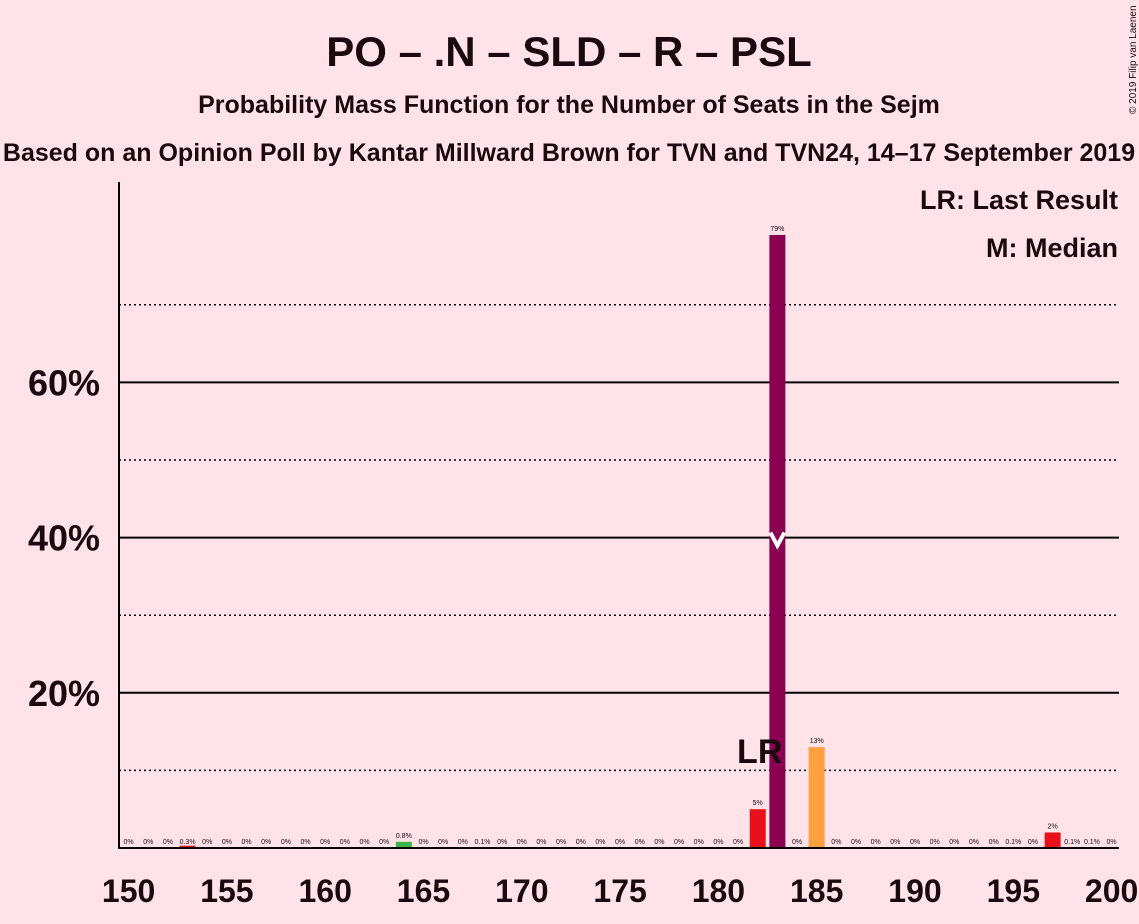 Image resolution: width=1139 pixels, height=924 pixels. Describe the element at coordinates (974, 842) in the screenshot. I see `data-label-193: 0%` at that location.